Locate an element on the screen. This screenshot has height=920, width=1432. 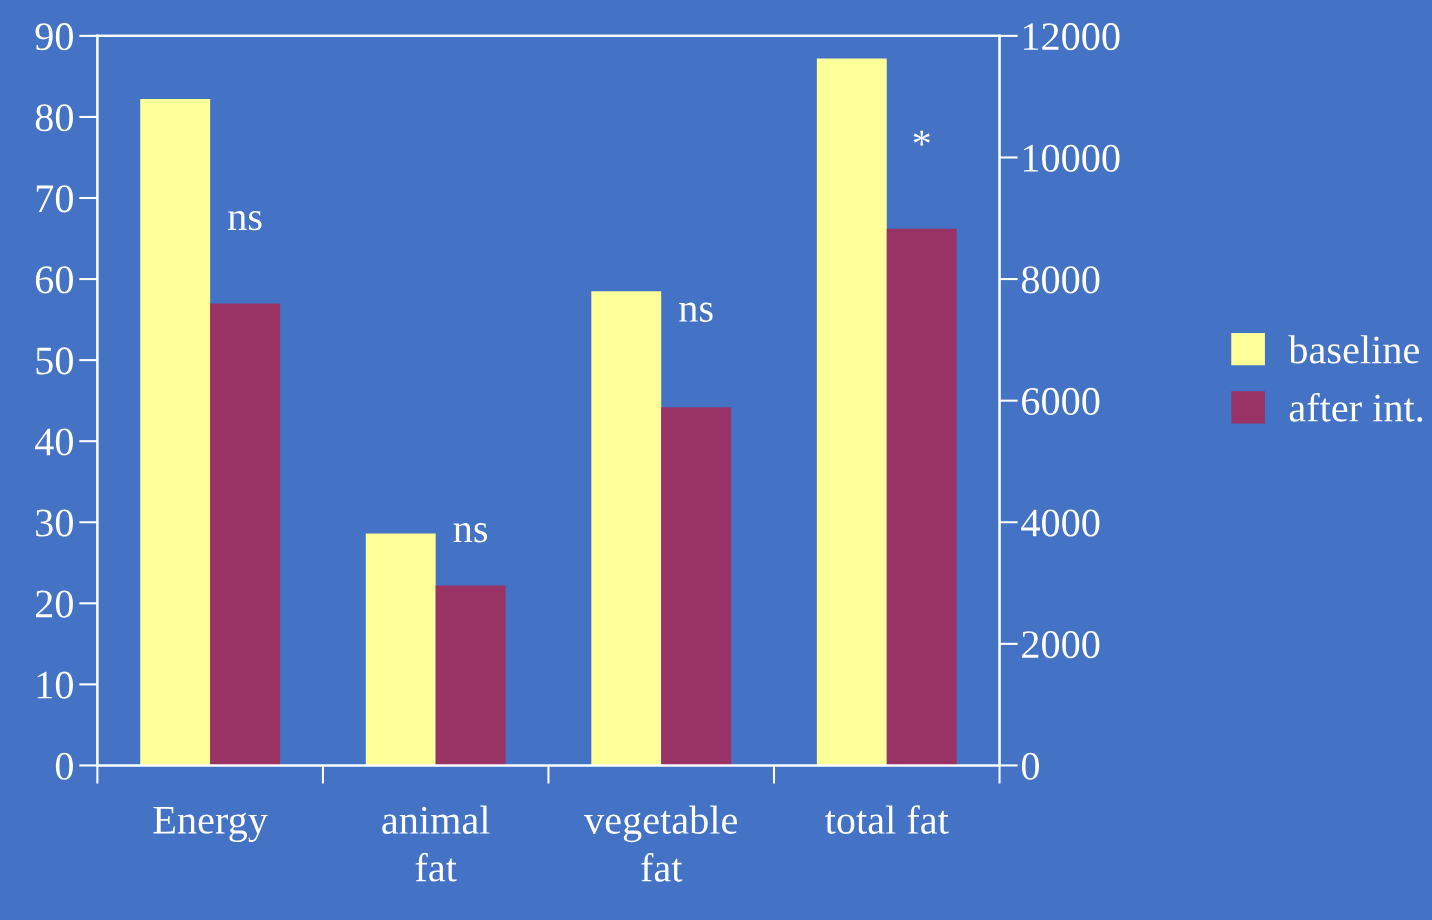
y2-tick-label: 10000 is located at coordinates (1071, 158).